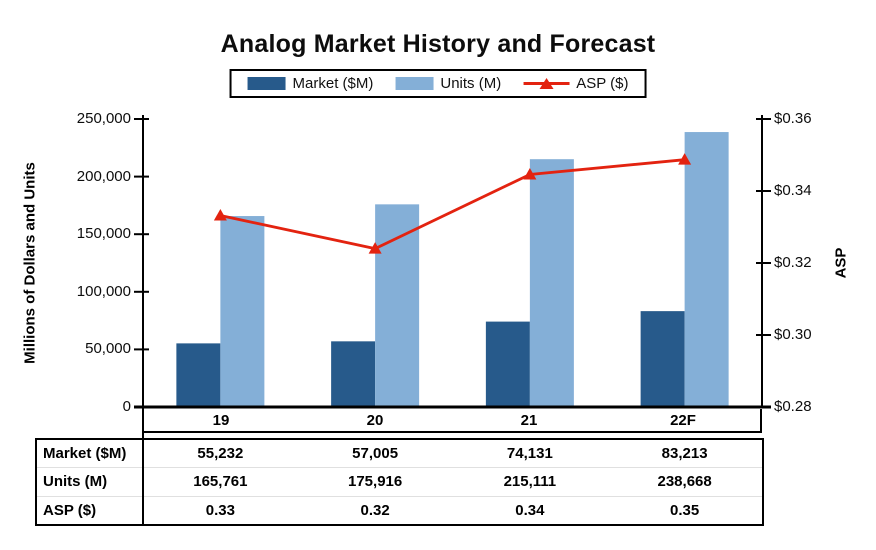 The width and height of the screenshot is (876, 550). Describe the element at coordinates (684, 454) in the screenshot. I see `table-cell: 83,213` at that location.